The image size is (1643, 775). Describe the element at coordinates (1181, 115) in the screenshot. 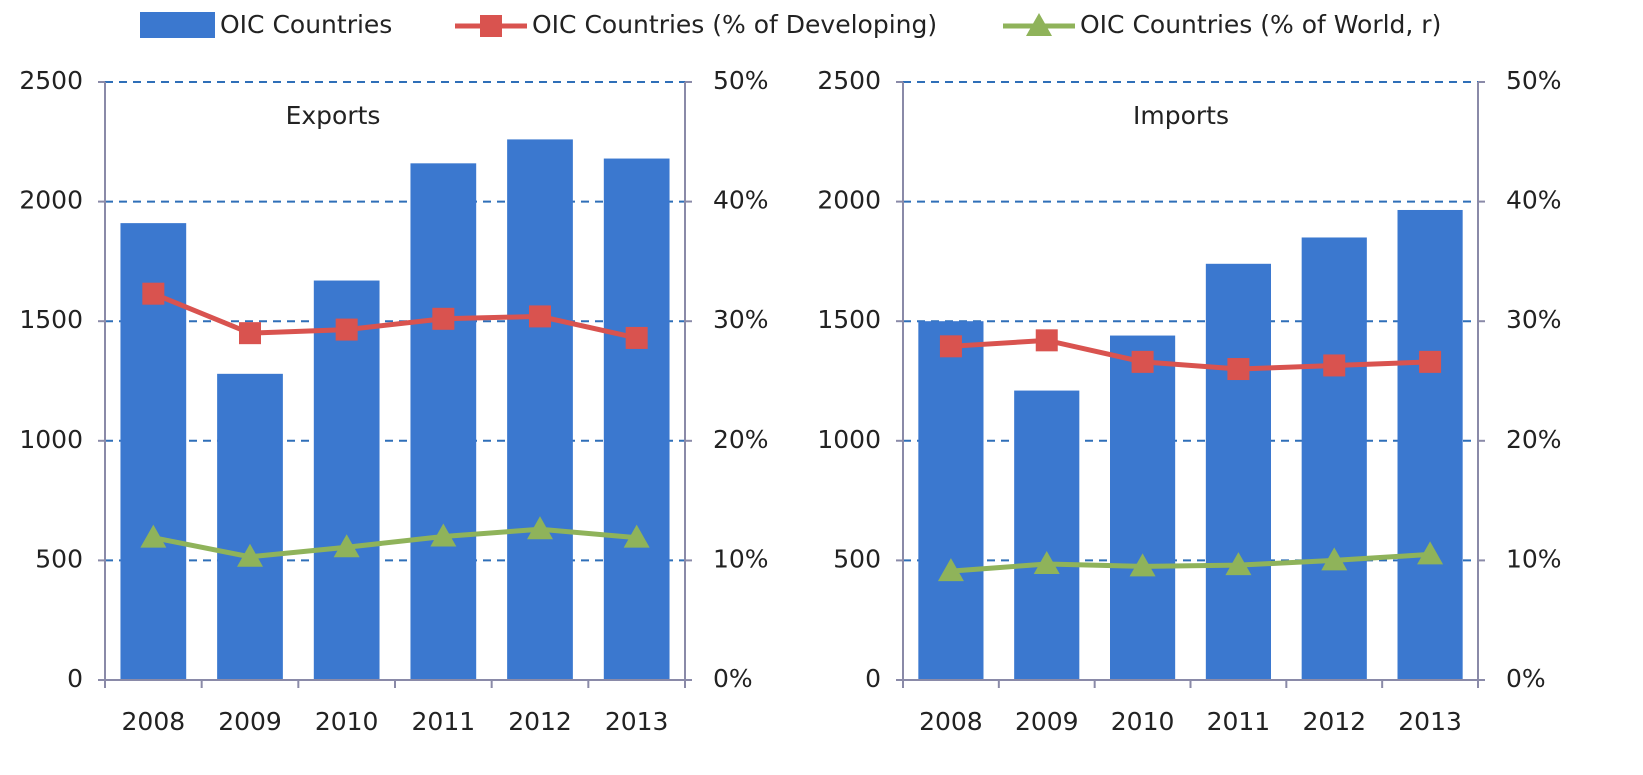

I see `chart-title: Imports` at that location.